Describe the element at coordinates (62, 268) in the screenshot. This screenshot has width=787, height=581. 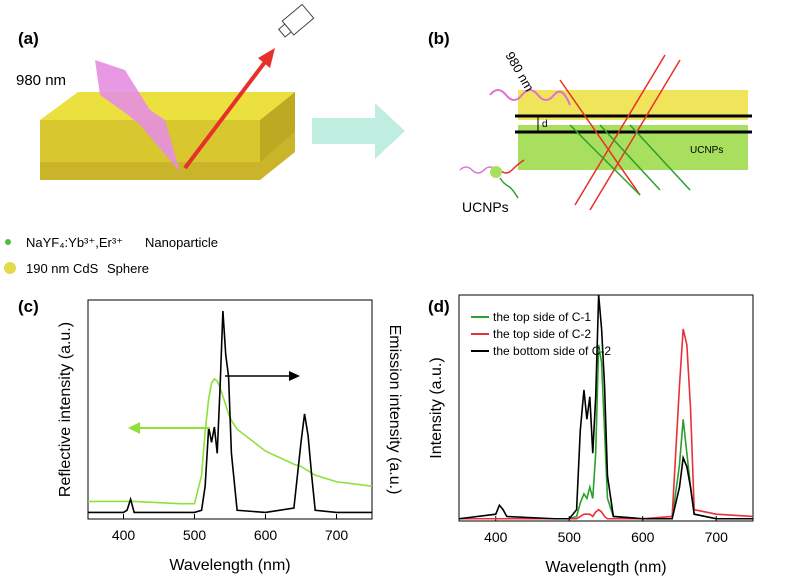
I see `legend-formula: 190 nm CdS` at that location.